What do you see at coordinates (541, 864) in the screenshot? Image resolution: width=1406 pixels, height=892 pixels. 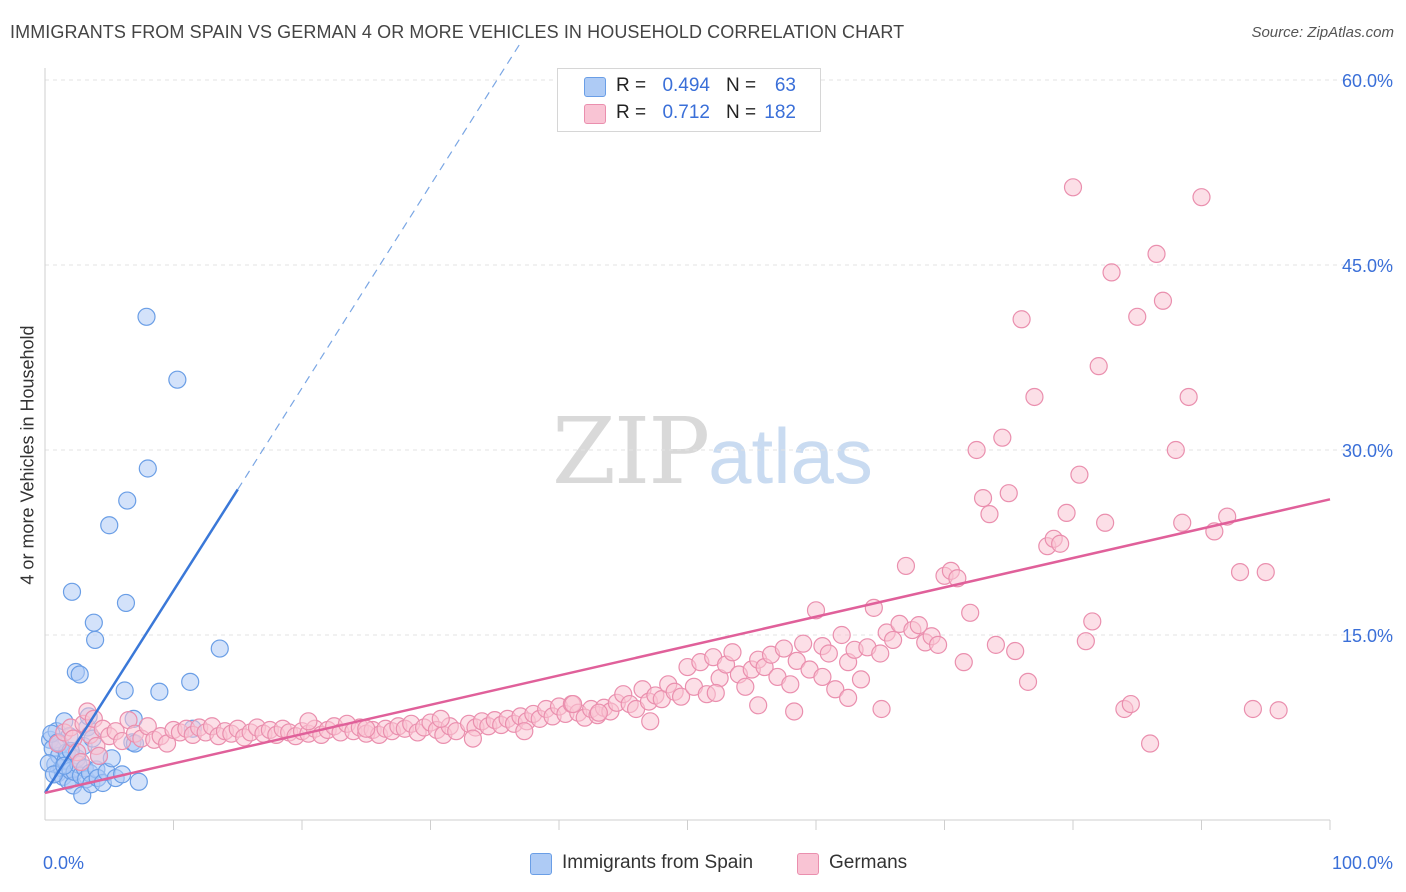 I see `bottom-legend-swatch-spain` at bounding box center [541, 864].